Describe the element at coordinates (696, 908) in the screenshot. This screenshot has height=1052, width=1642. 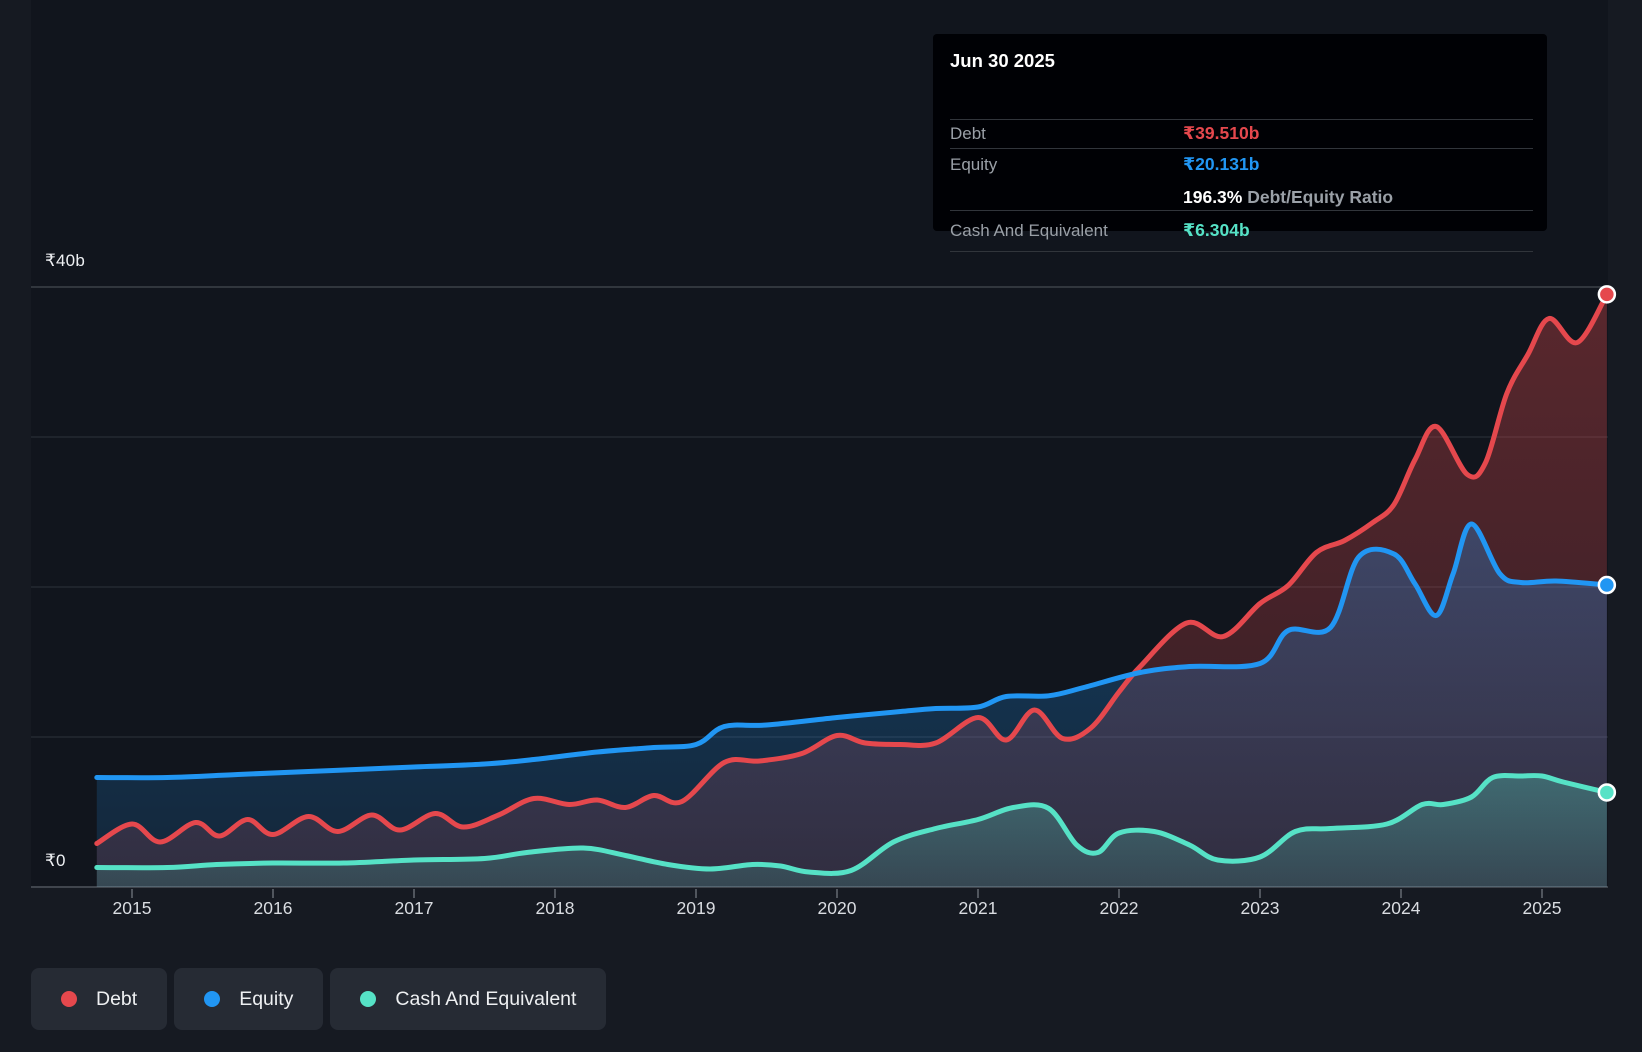
I see `x-axis-label-2019: 2019` at that location.